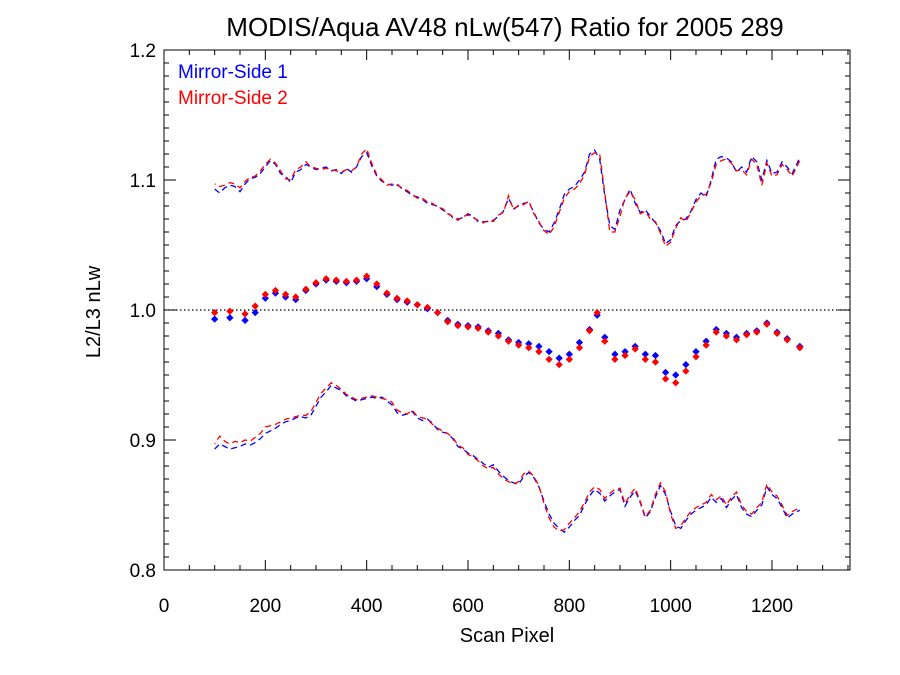 The width and height of the screenshot is (900, 675). Describe the element at coordinates (507, 329) in the screenshot. I see `data-points` at that location.